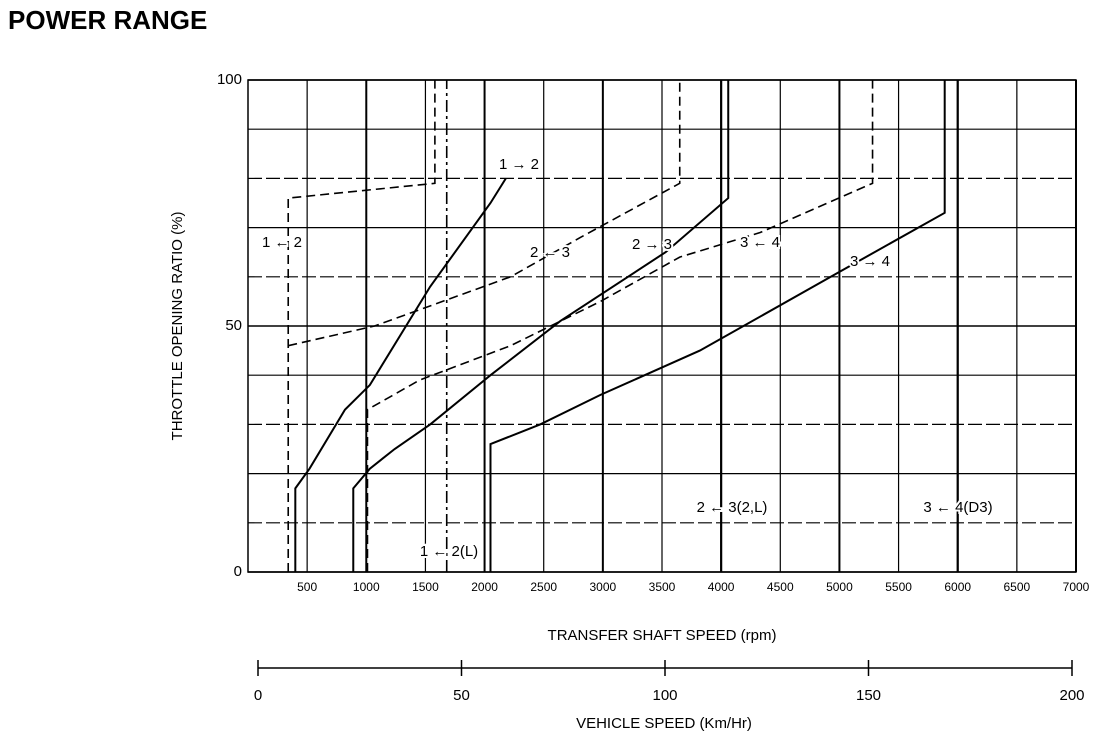 This screenshot has height=744, width=1120. Describe the element at coordinates (957, 587) in the screenshot. I see `x-tick-label: 6000` at that location.